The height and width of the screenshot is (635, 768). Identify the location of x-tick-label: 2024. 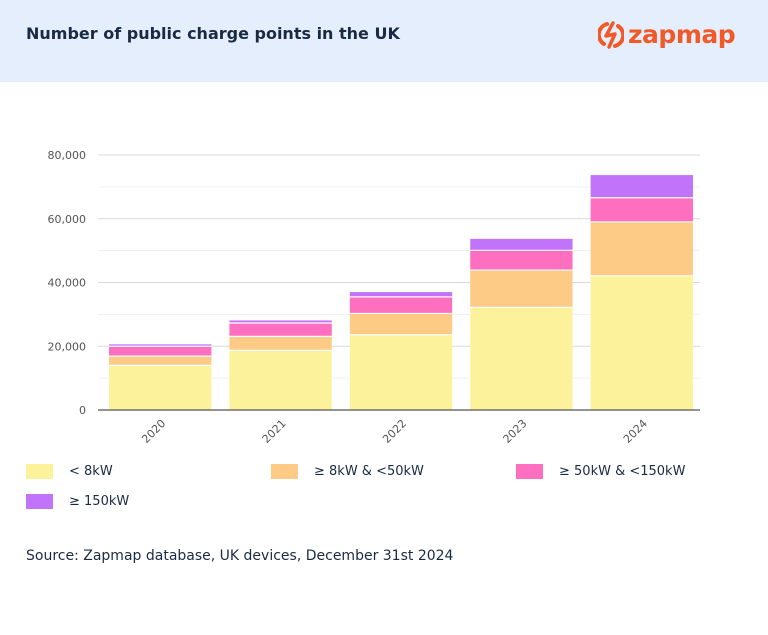
(635, 431).